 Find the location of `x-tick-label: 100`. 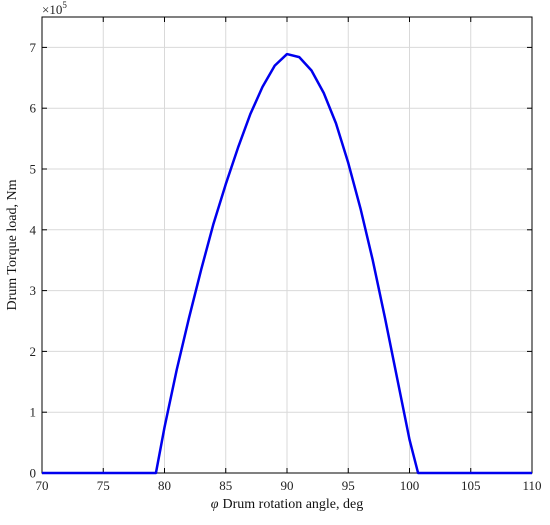

x-tick-label: 100 is located at coordinates (410, 485).